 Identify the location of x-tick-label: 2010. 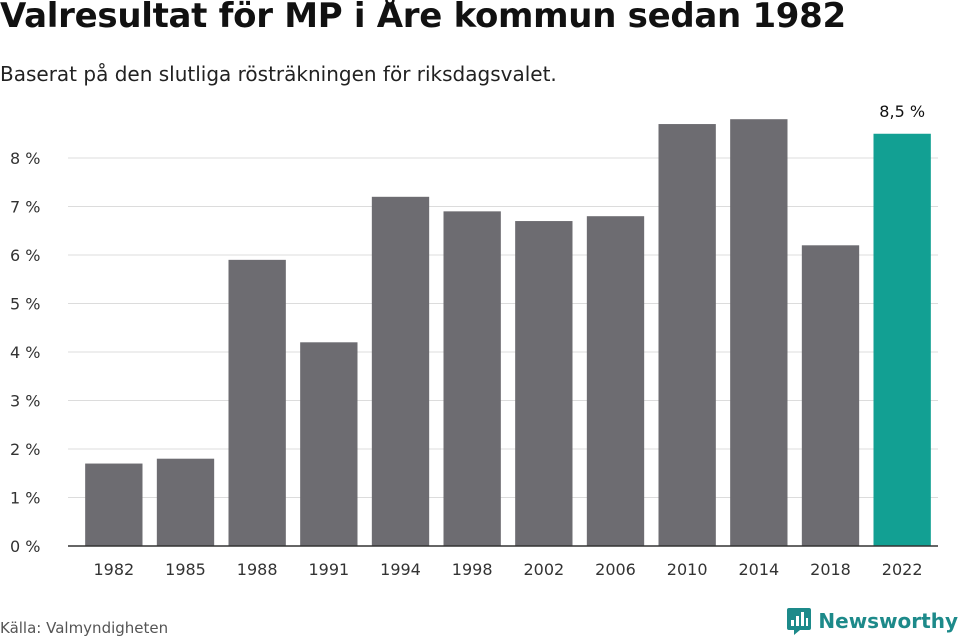
(687, 569).